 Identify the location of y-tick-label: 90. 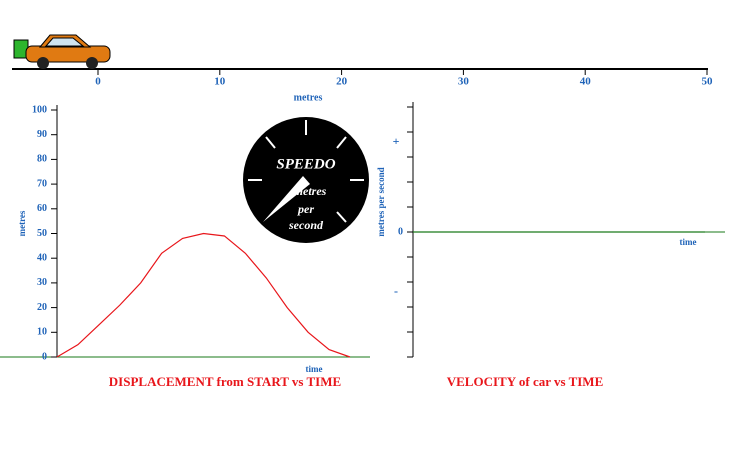
(42, 134).